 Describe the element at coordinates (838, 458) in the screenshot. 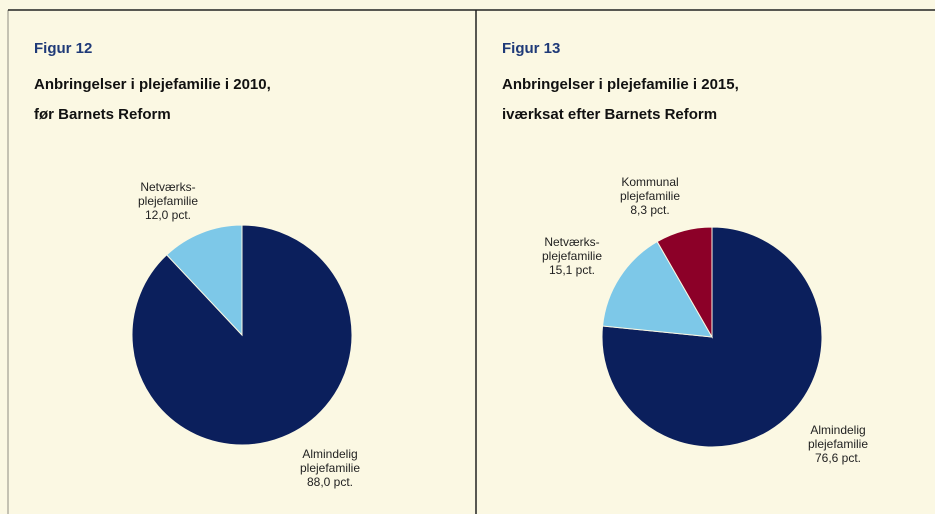

I see `value-label: 76,6 pct.` at that location.